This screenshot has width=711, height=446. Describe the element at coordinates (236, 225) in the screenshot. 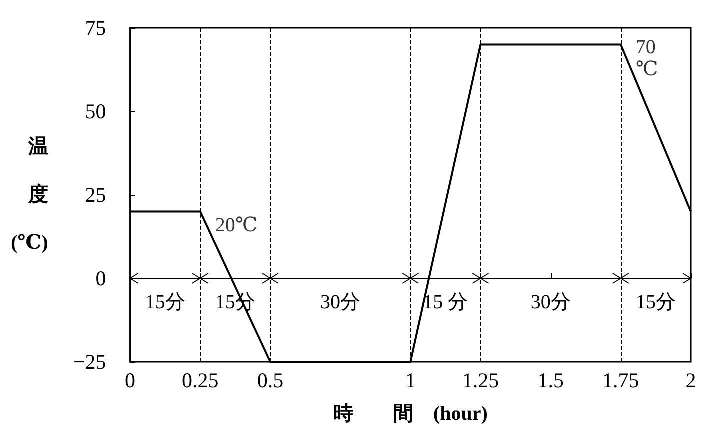

I see `annotation: 20℃` at that location.